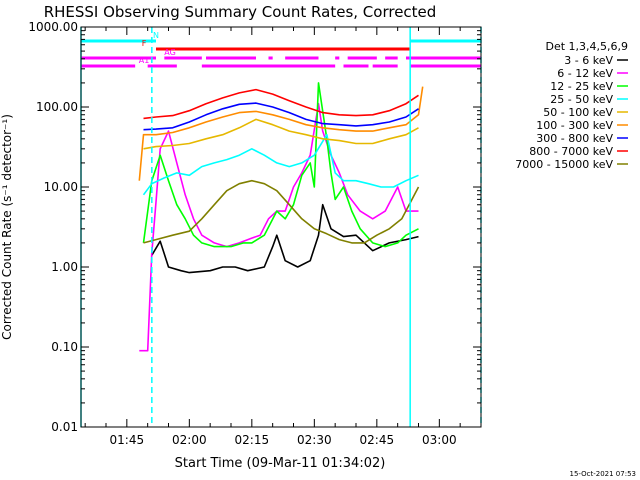  Describe the element at coordinates (189, 440) in the screenshot. I see `x-tick-label: 02:00` at that location.